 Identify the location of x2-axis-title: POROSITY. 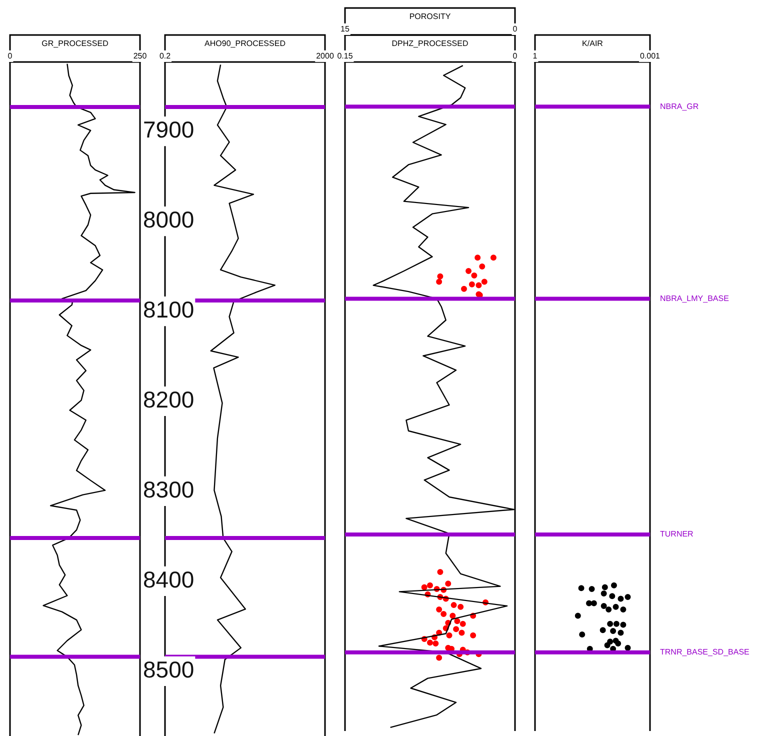
(430, 17).